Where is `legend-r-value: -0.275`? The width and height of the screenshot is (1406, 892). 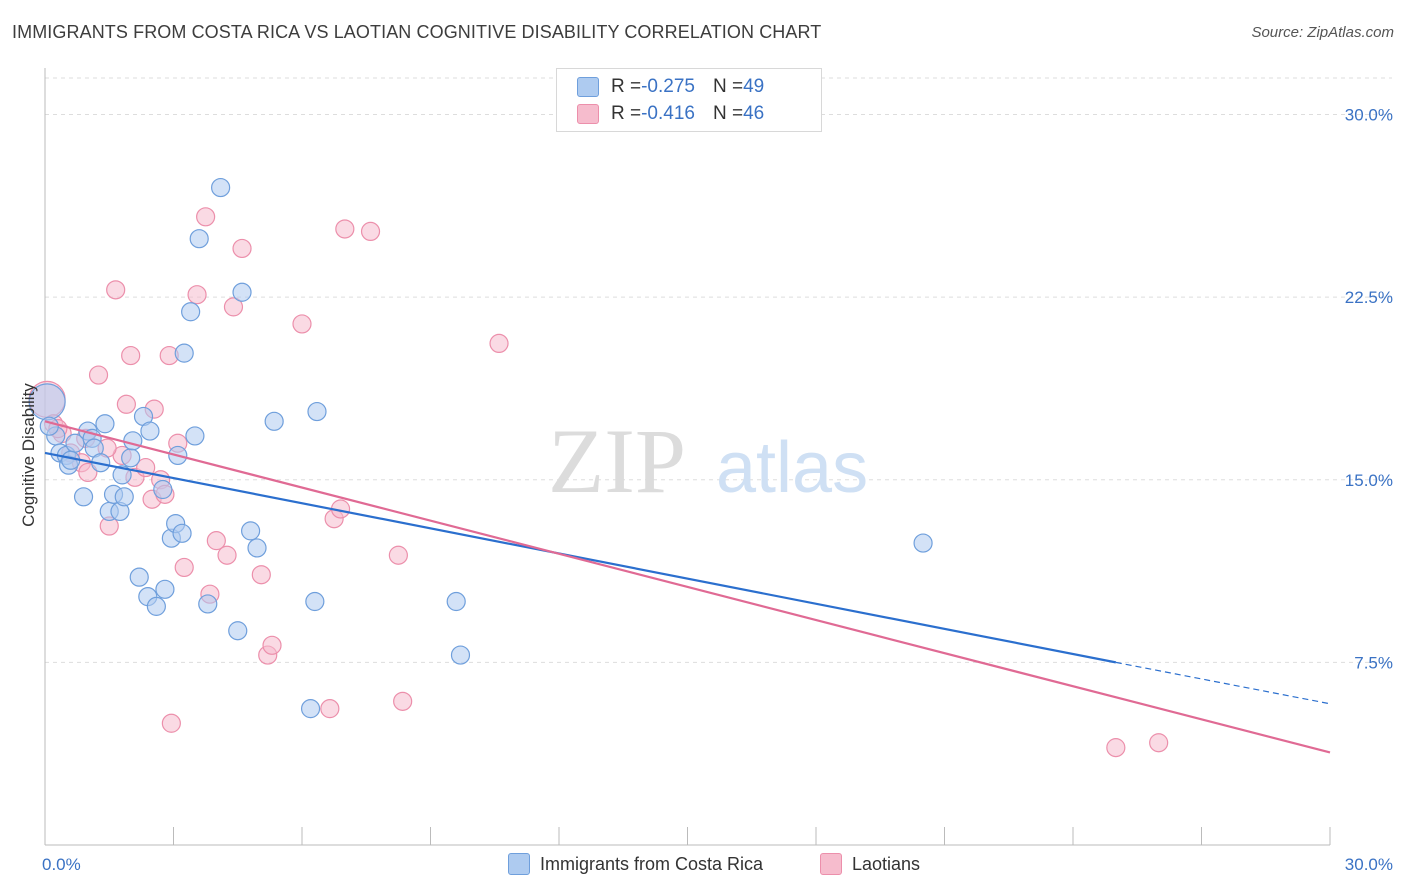
legend-r-value: -0.275 is located at coordinates (668, 86).